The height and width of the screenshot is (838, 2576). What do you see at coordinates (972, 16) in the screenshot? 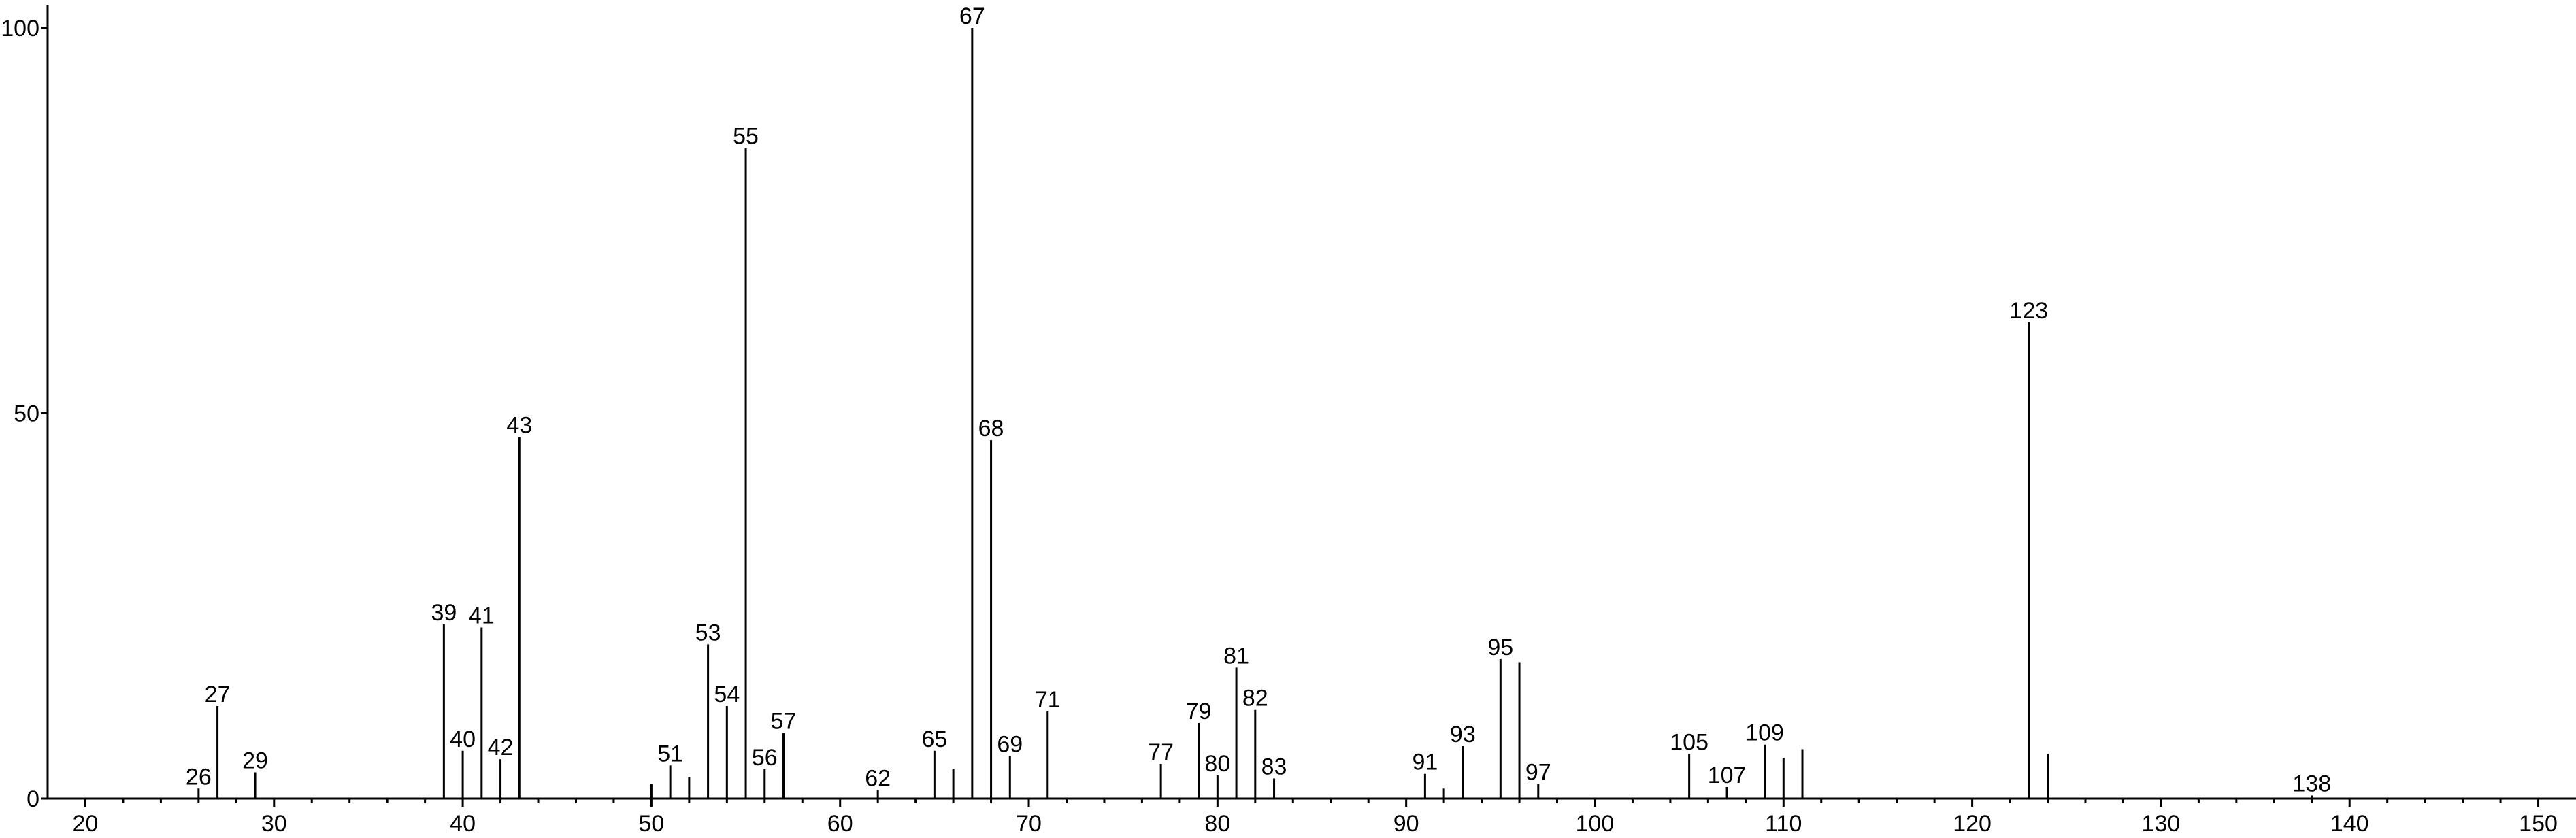
I see `peak-label: 67` at bounding box center [972, 16].